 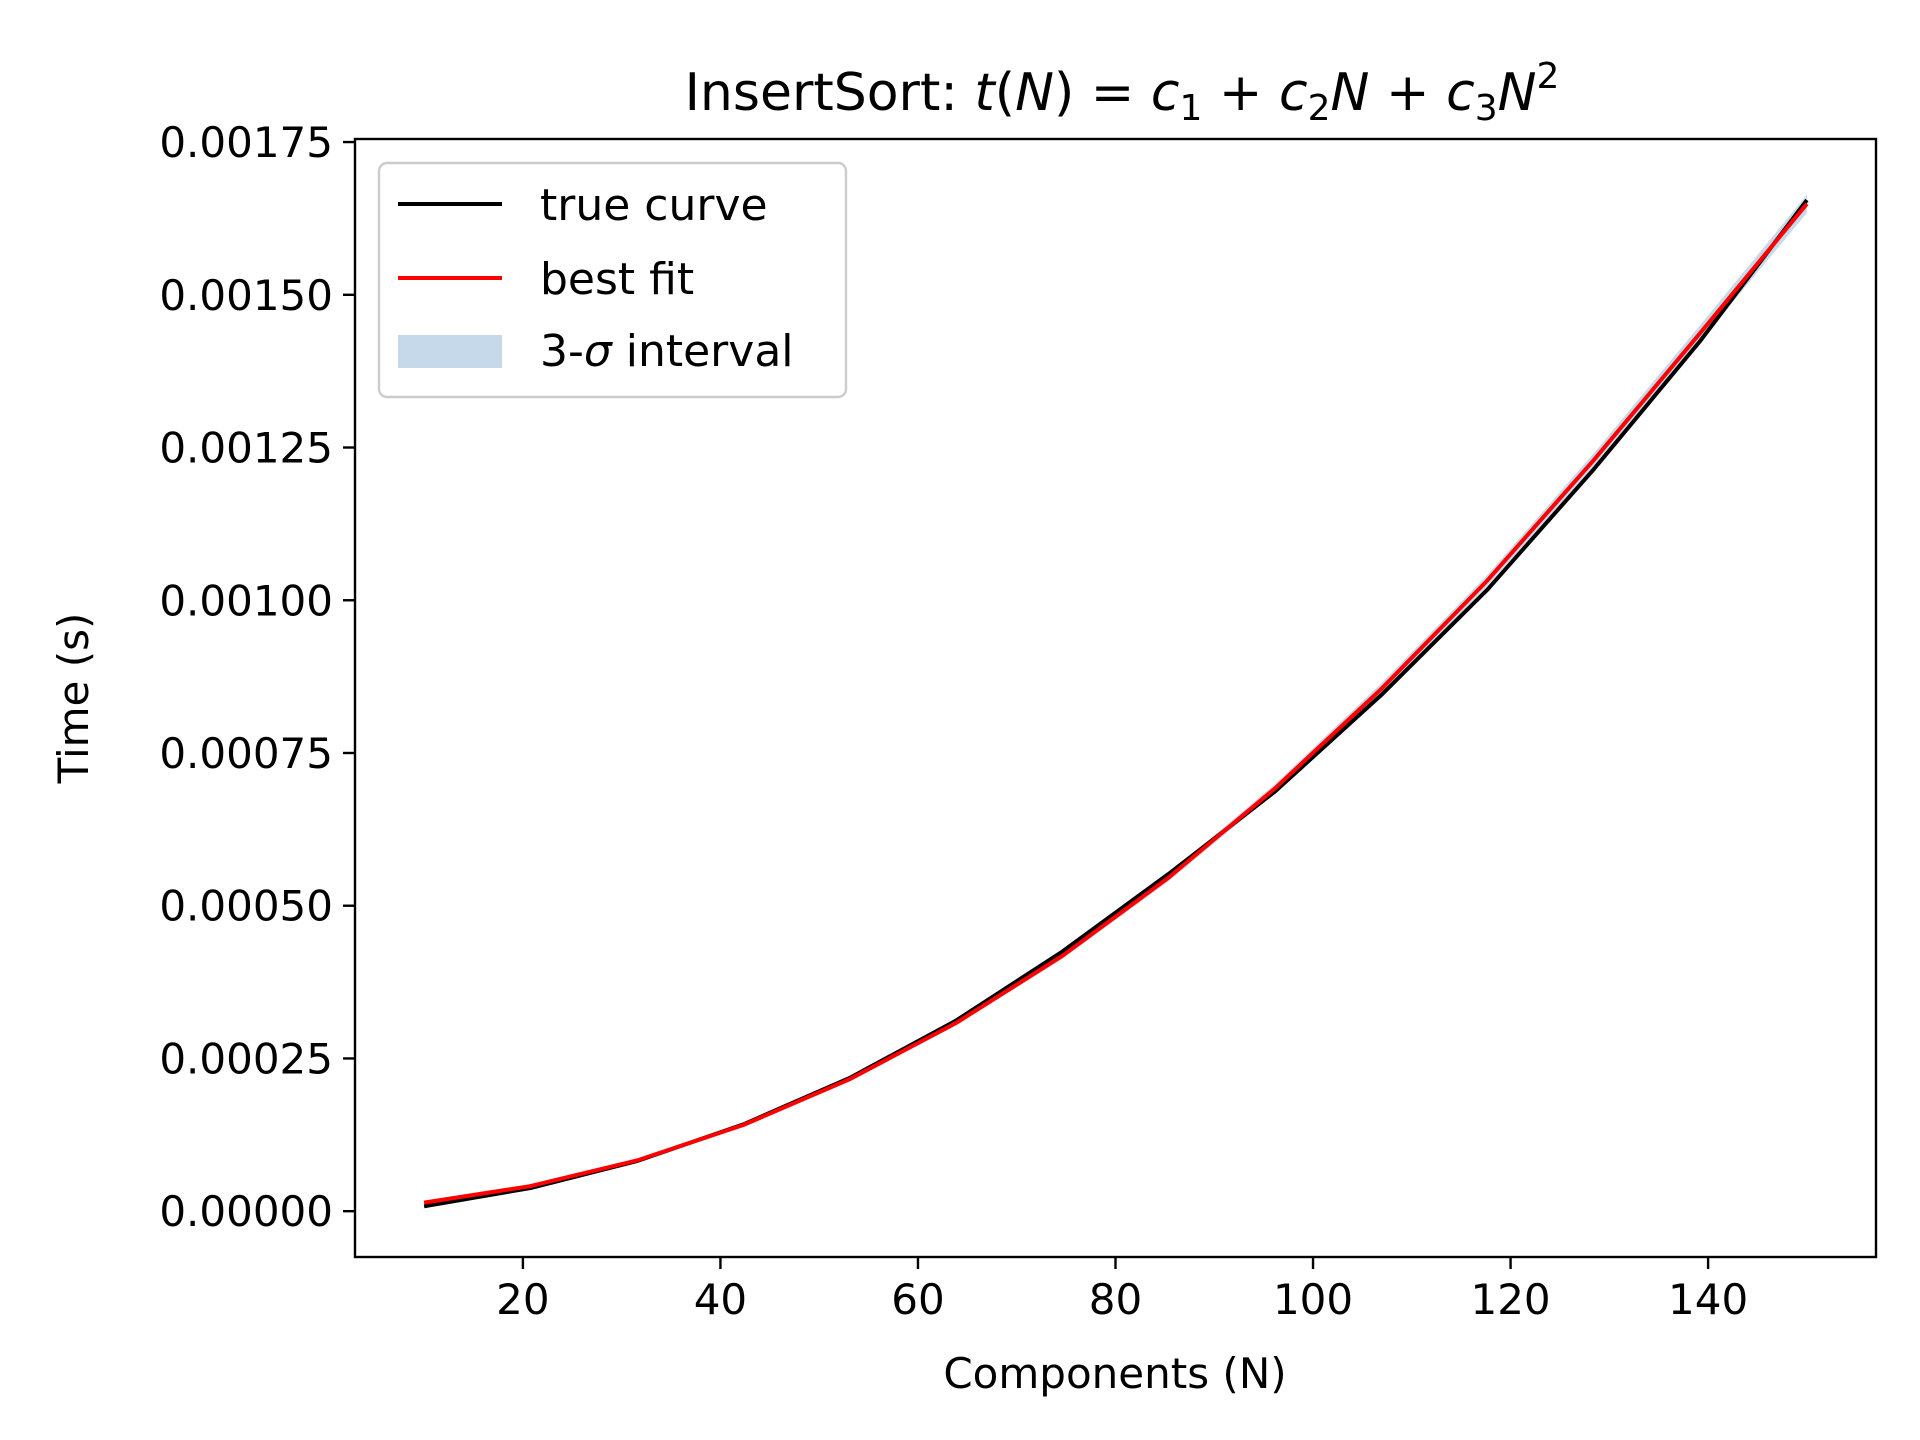 What do you see at coordinates (246, 753) in the screenshot?
I see `y-tick-label: 0.00075` at bounding box center [246, 753].